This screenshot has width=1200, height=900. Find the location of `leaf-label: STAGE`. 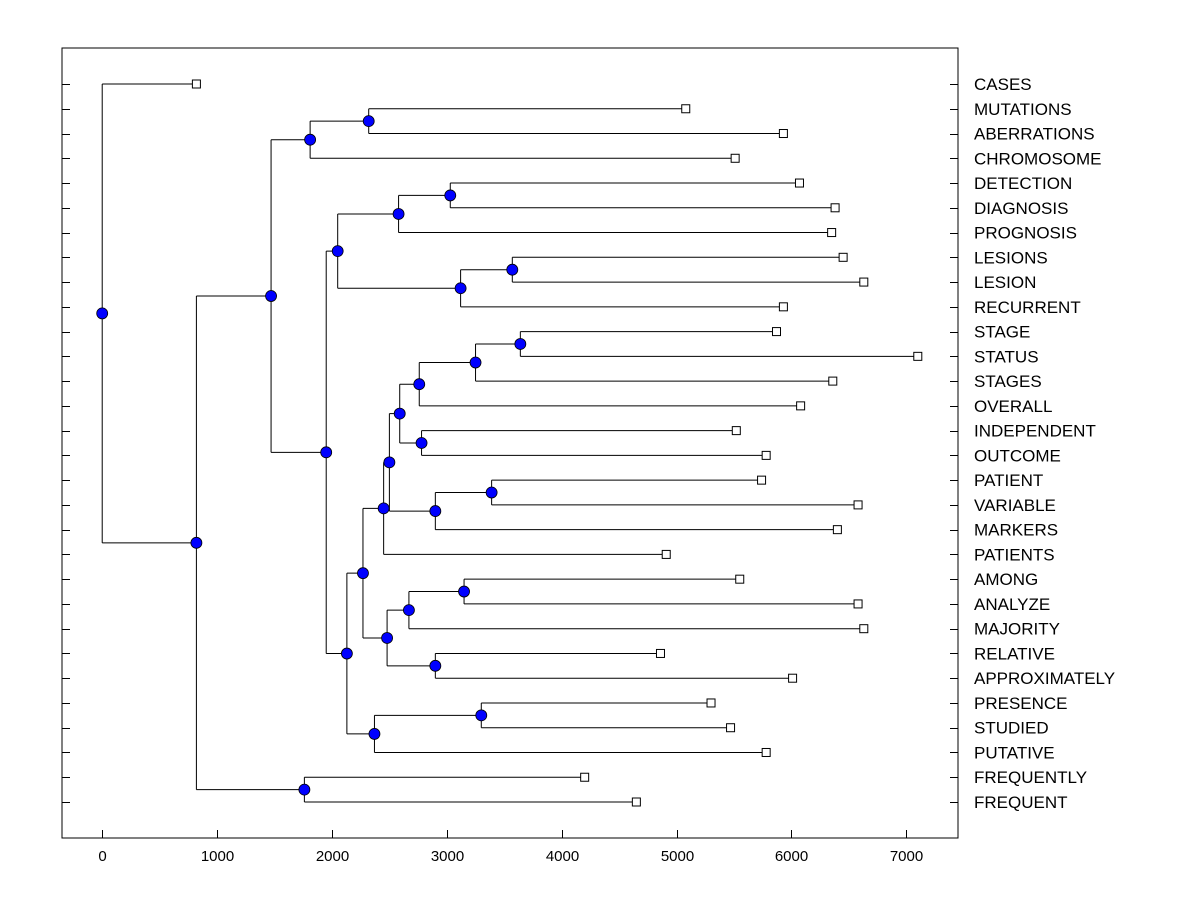

leaf-label: STAGE is located at coordinates (1002, 332).